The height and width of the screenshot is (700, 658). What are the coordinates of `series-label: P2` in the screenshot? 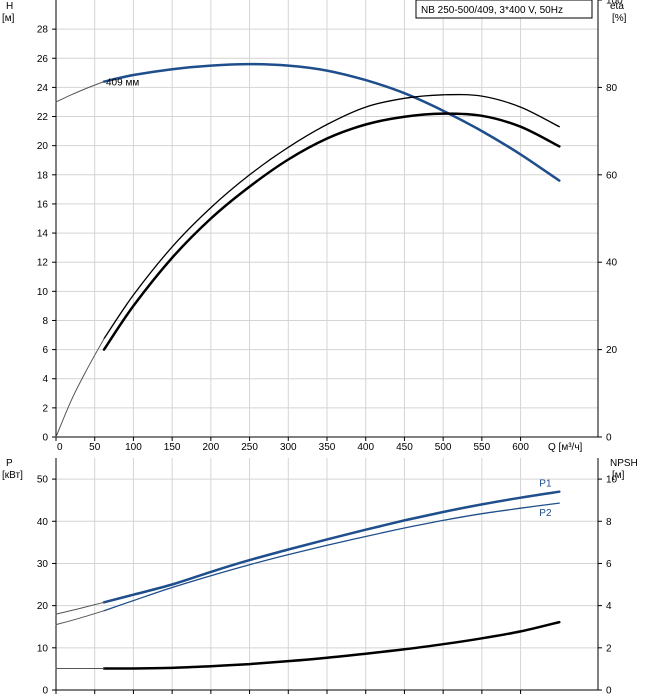 It's located at (545, 513).